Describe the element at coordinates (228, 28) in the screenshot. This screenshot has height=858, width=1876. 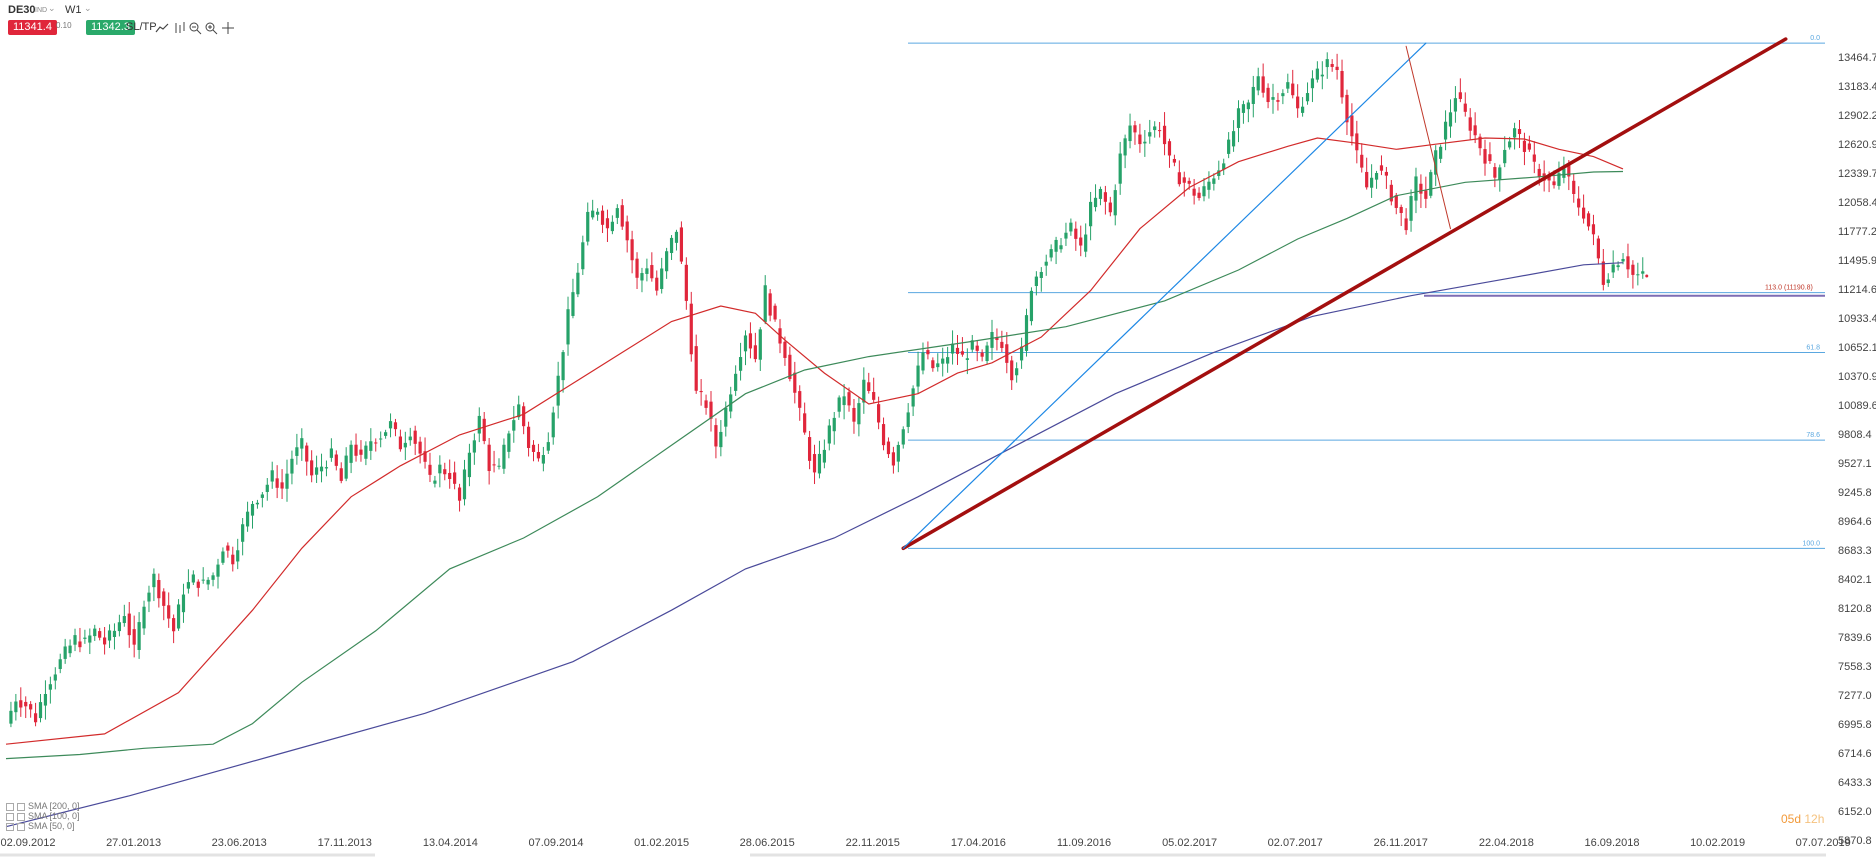
I see `crosshair-icon` at that location.